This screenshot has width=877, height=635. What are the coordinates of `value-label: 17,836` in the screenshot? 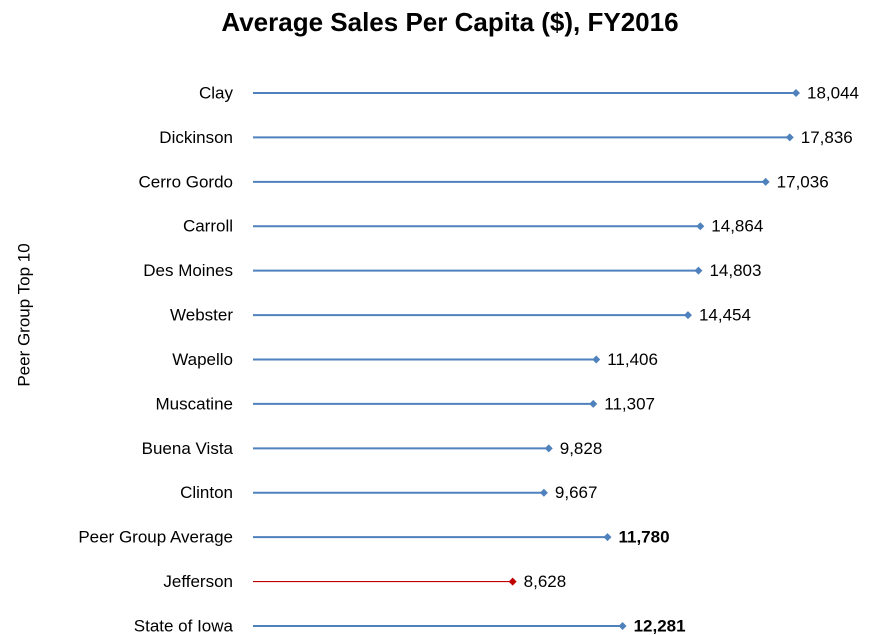 It's located at (827, 137).